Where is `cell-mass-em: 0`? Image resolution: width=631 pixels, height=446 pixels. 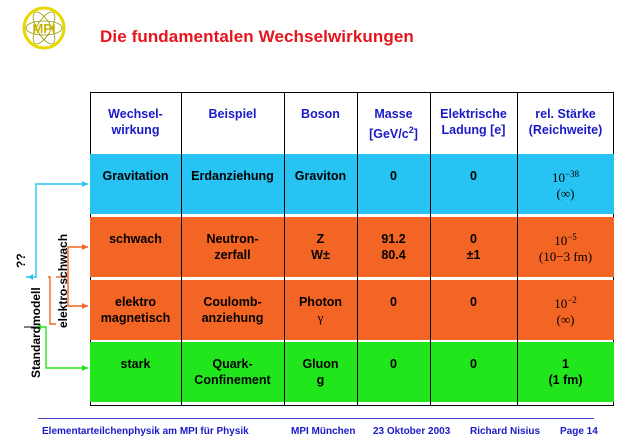
cell-mass-em: 0 is located at coordinates (393, 302).